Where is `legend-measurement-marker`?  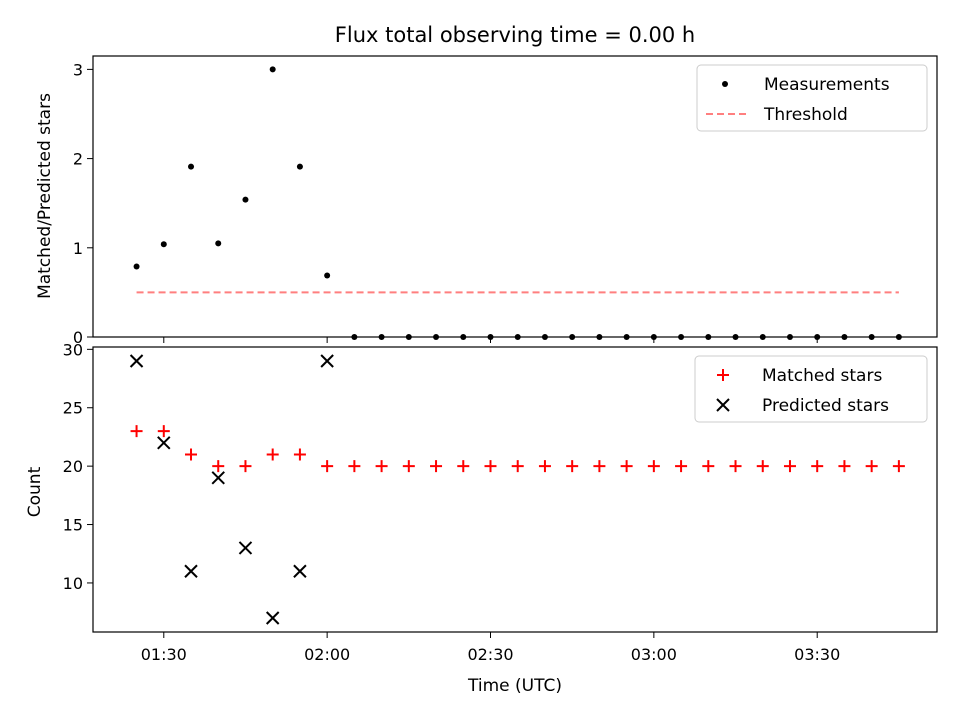 legend-measurement-marker is located at coordinates (725, 84).